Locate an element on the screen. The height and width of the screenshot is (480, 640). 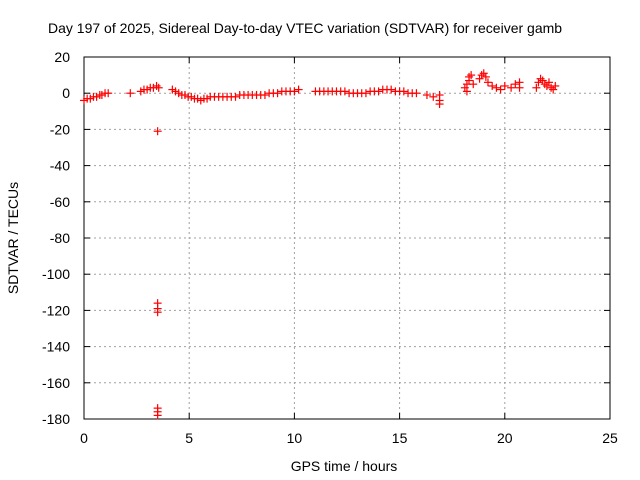
x-tick-label: 20 is located at coordinates (505, 438).